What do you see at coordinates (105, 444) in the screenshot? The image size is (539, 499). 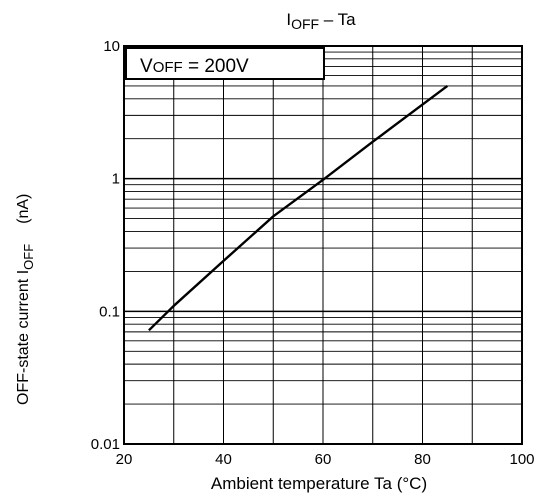 I see `y-tick-label: 0.01` at bounding box center [105, 444].